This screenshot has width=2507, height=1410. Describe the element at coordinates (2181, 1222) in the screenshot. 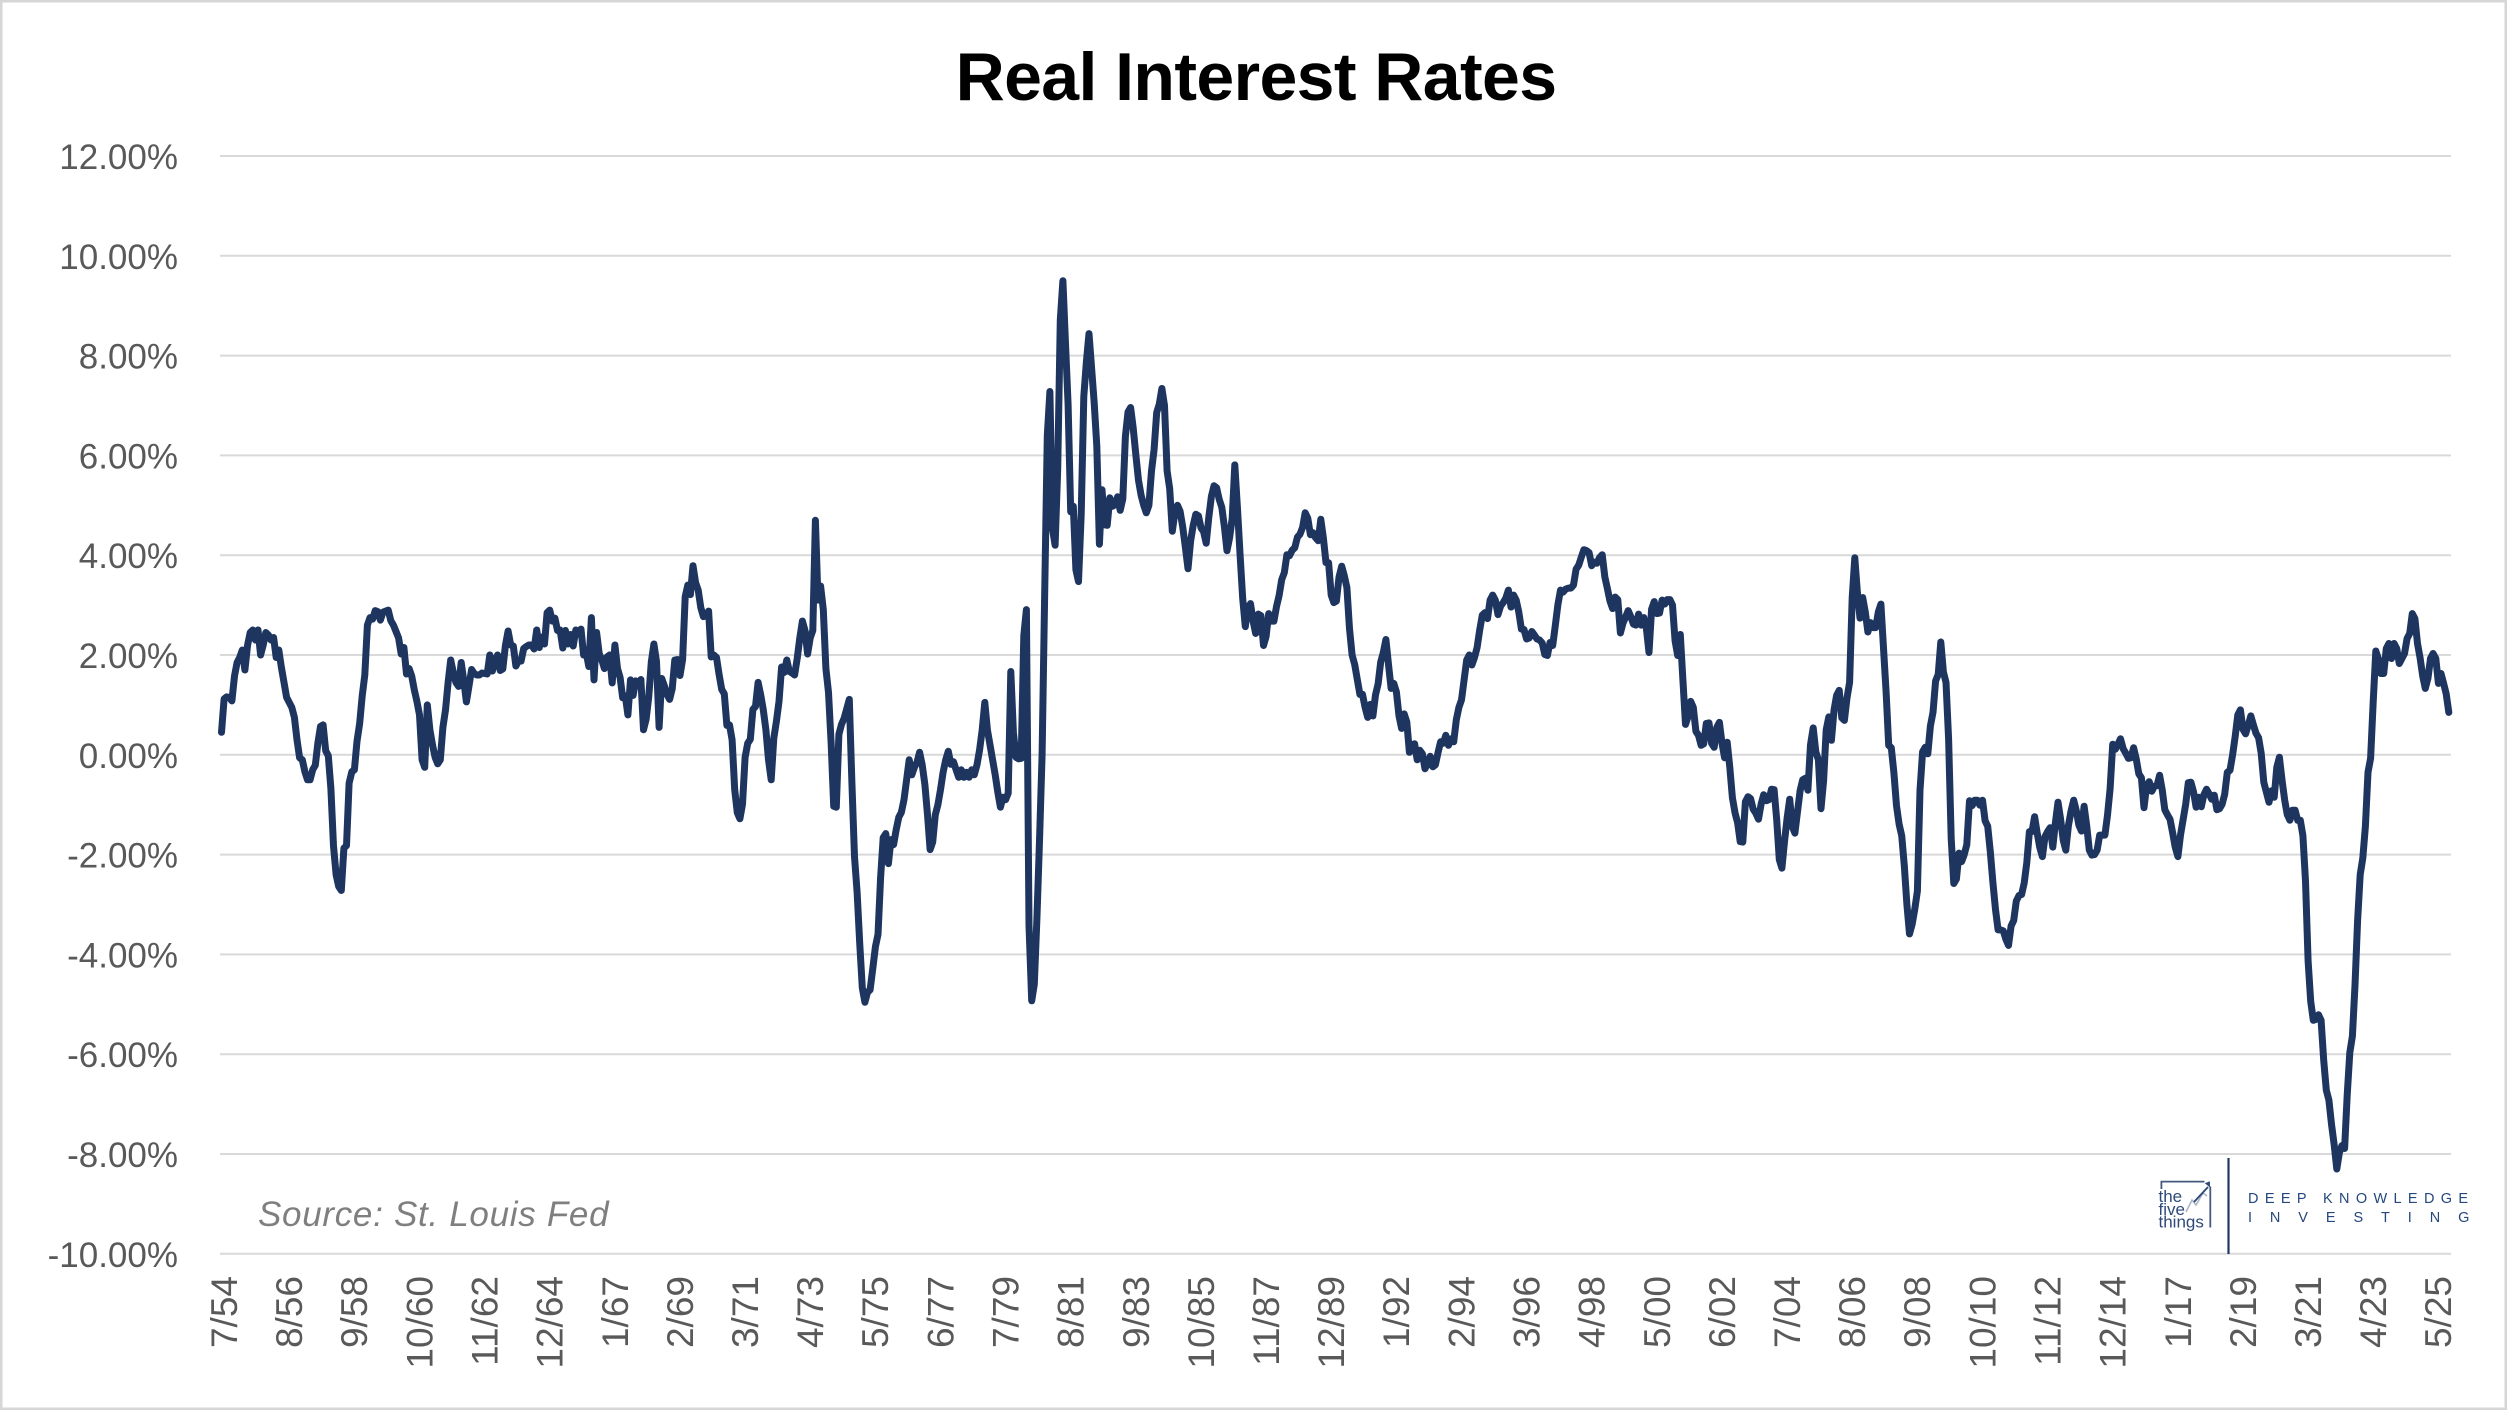

I see `svg-text: things` at that location.